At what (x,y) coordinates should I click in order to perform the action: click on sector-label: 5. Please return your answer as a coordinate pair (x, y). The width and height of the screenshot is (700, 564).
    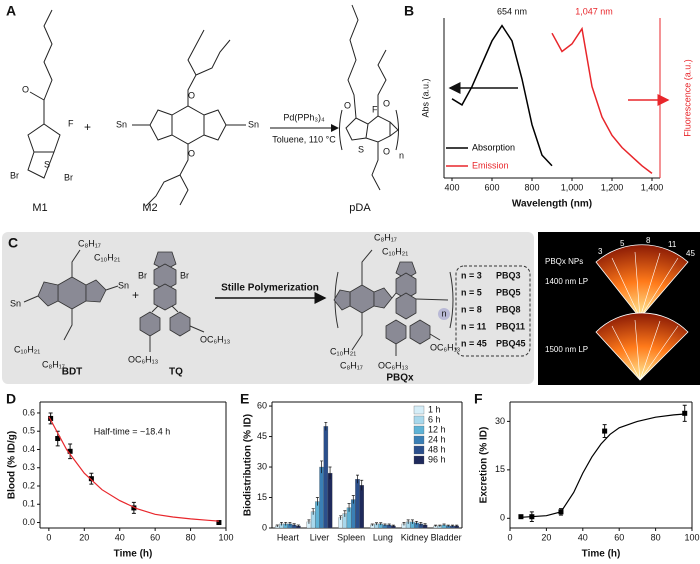
    Looking at the image, I should click on (622, 243).